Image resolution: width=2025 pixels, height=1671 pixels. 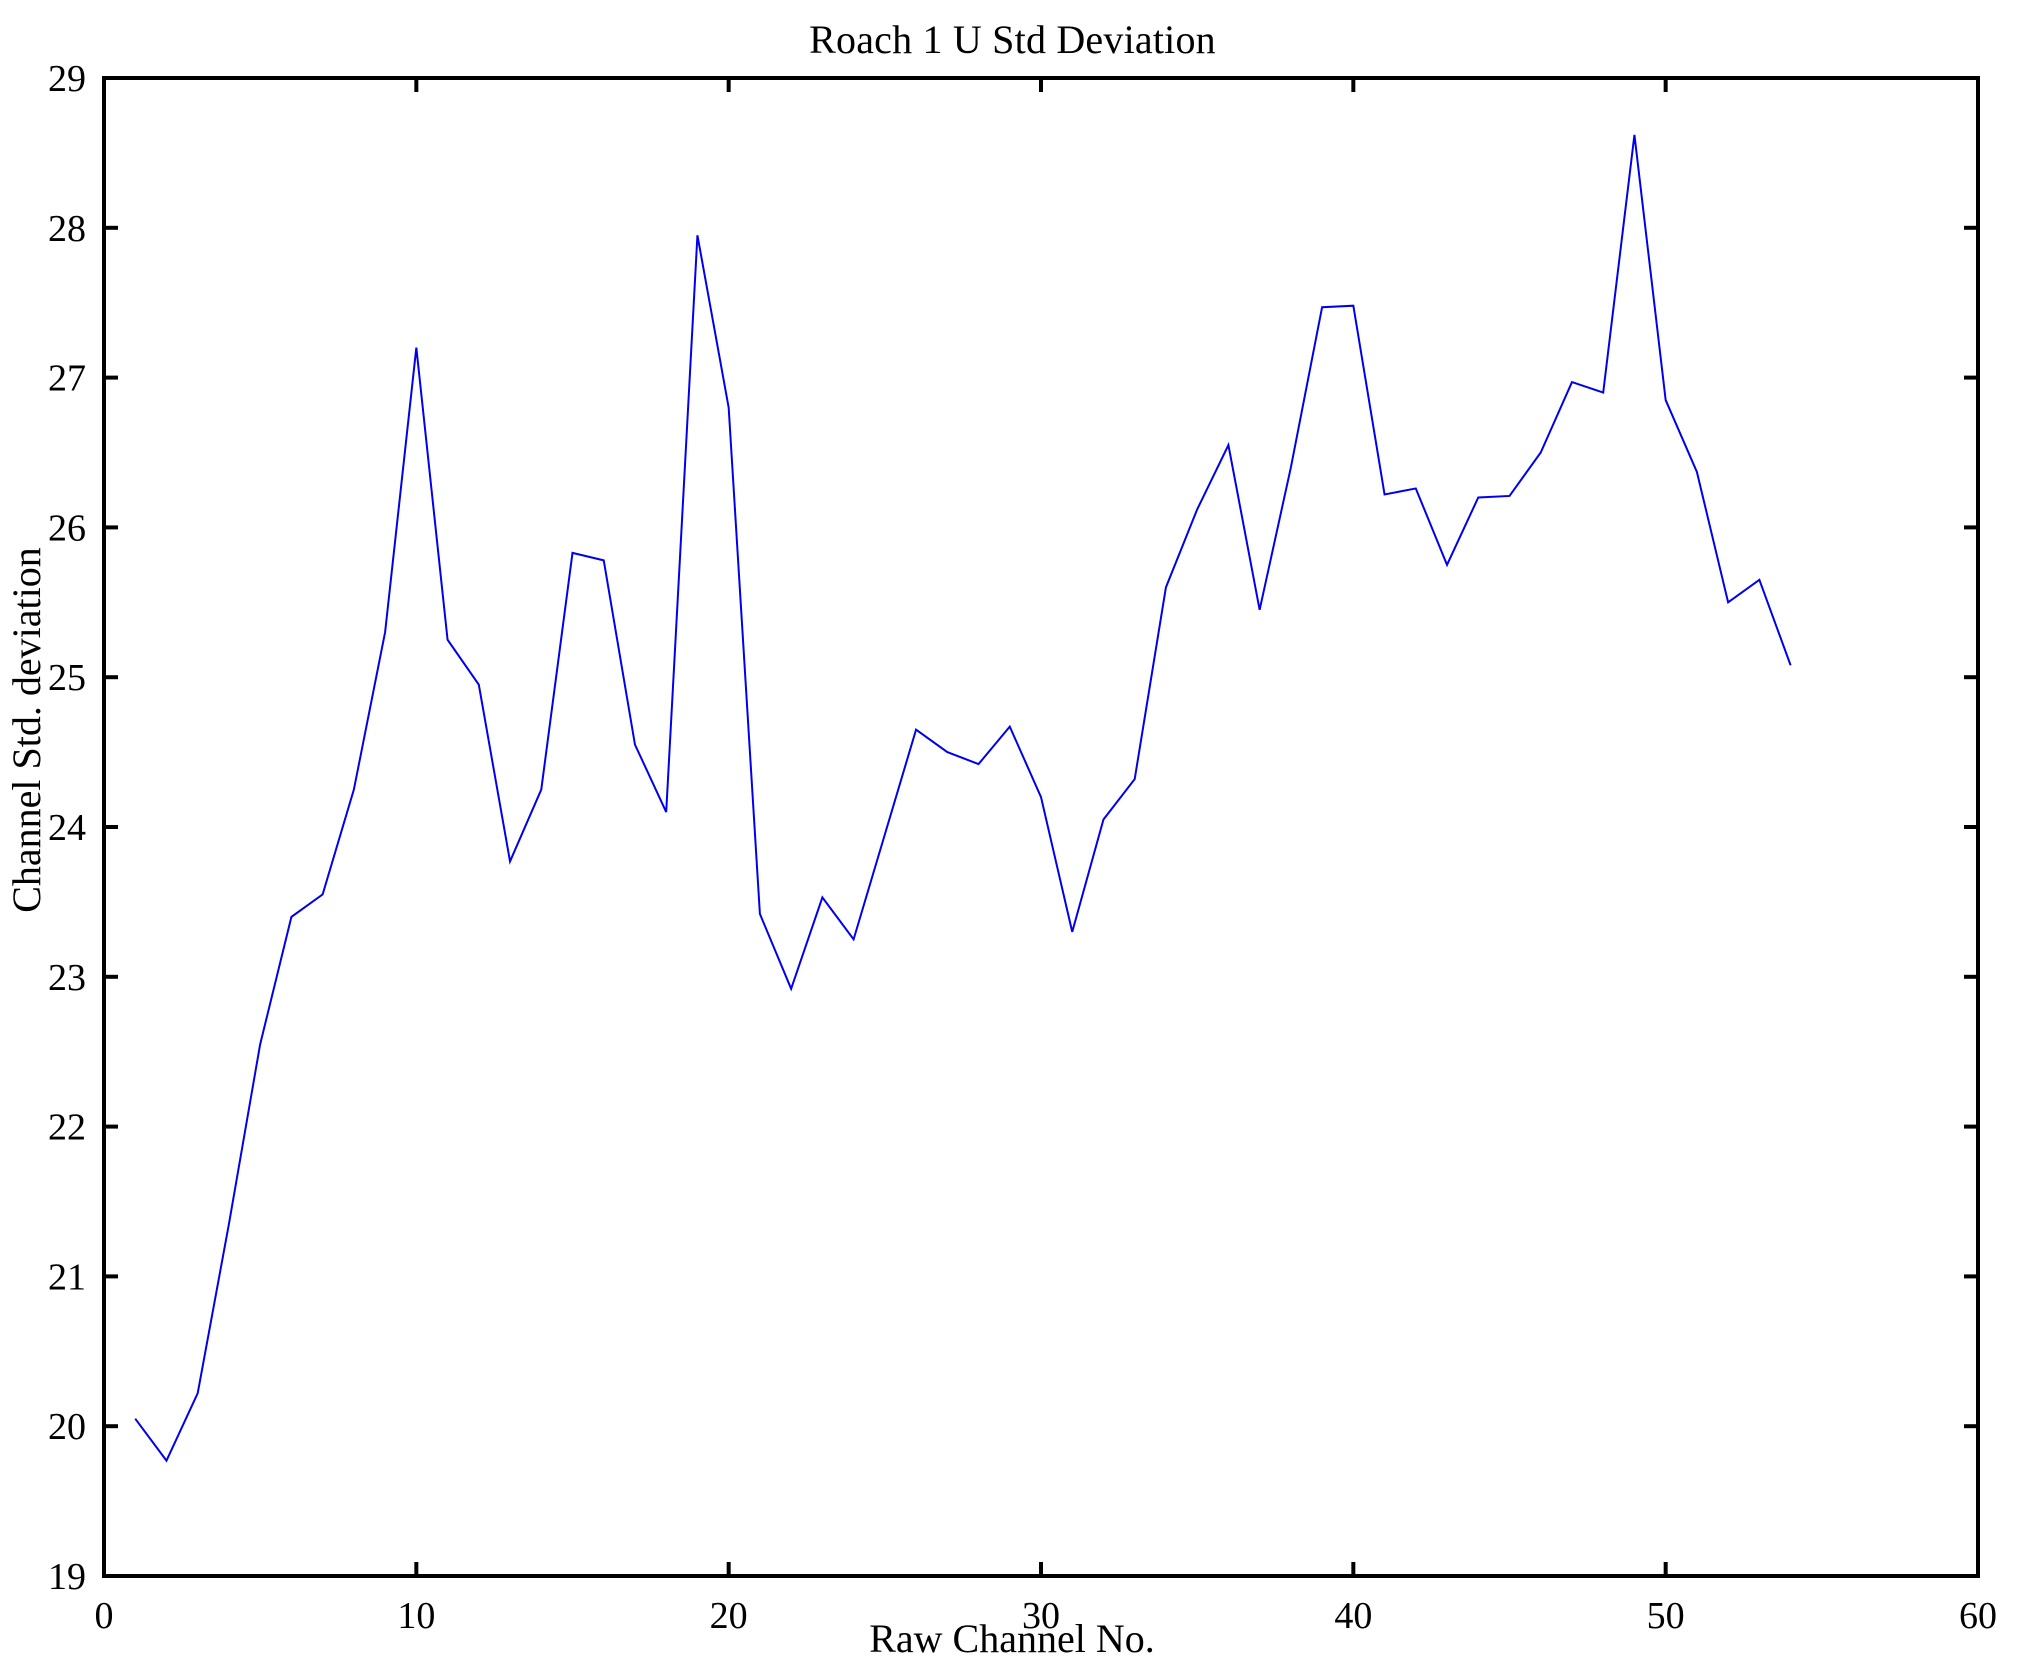 What do you see at coordinates (67, 379) in the screenshot?
I see `y-tick-label: 27` at bounding box center [67, 379].